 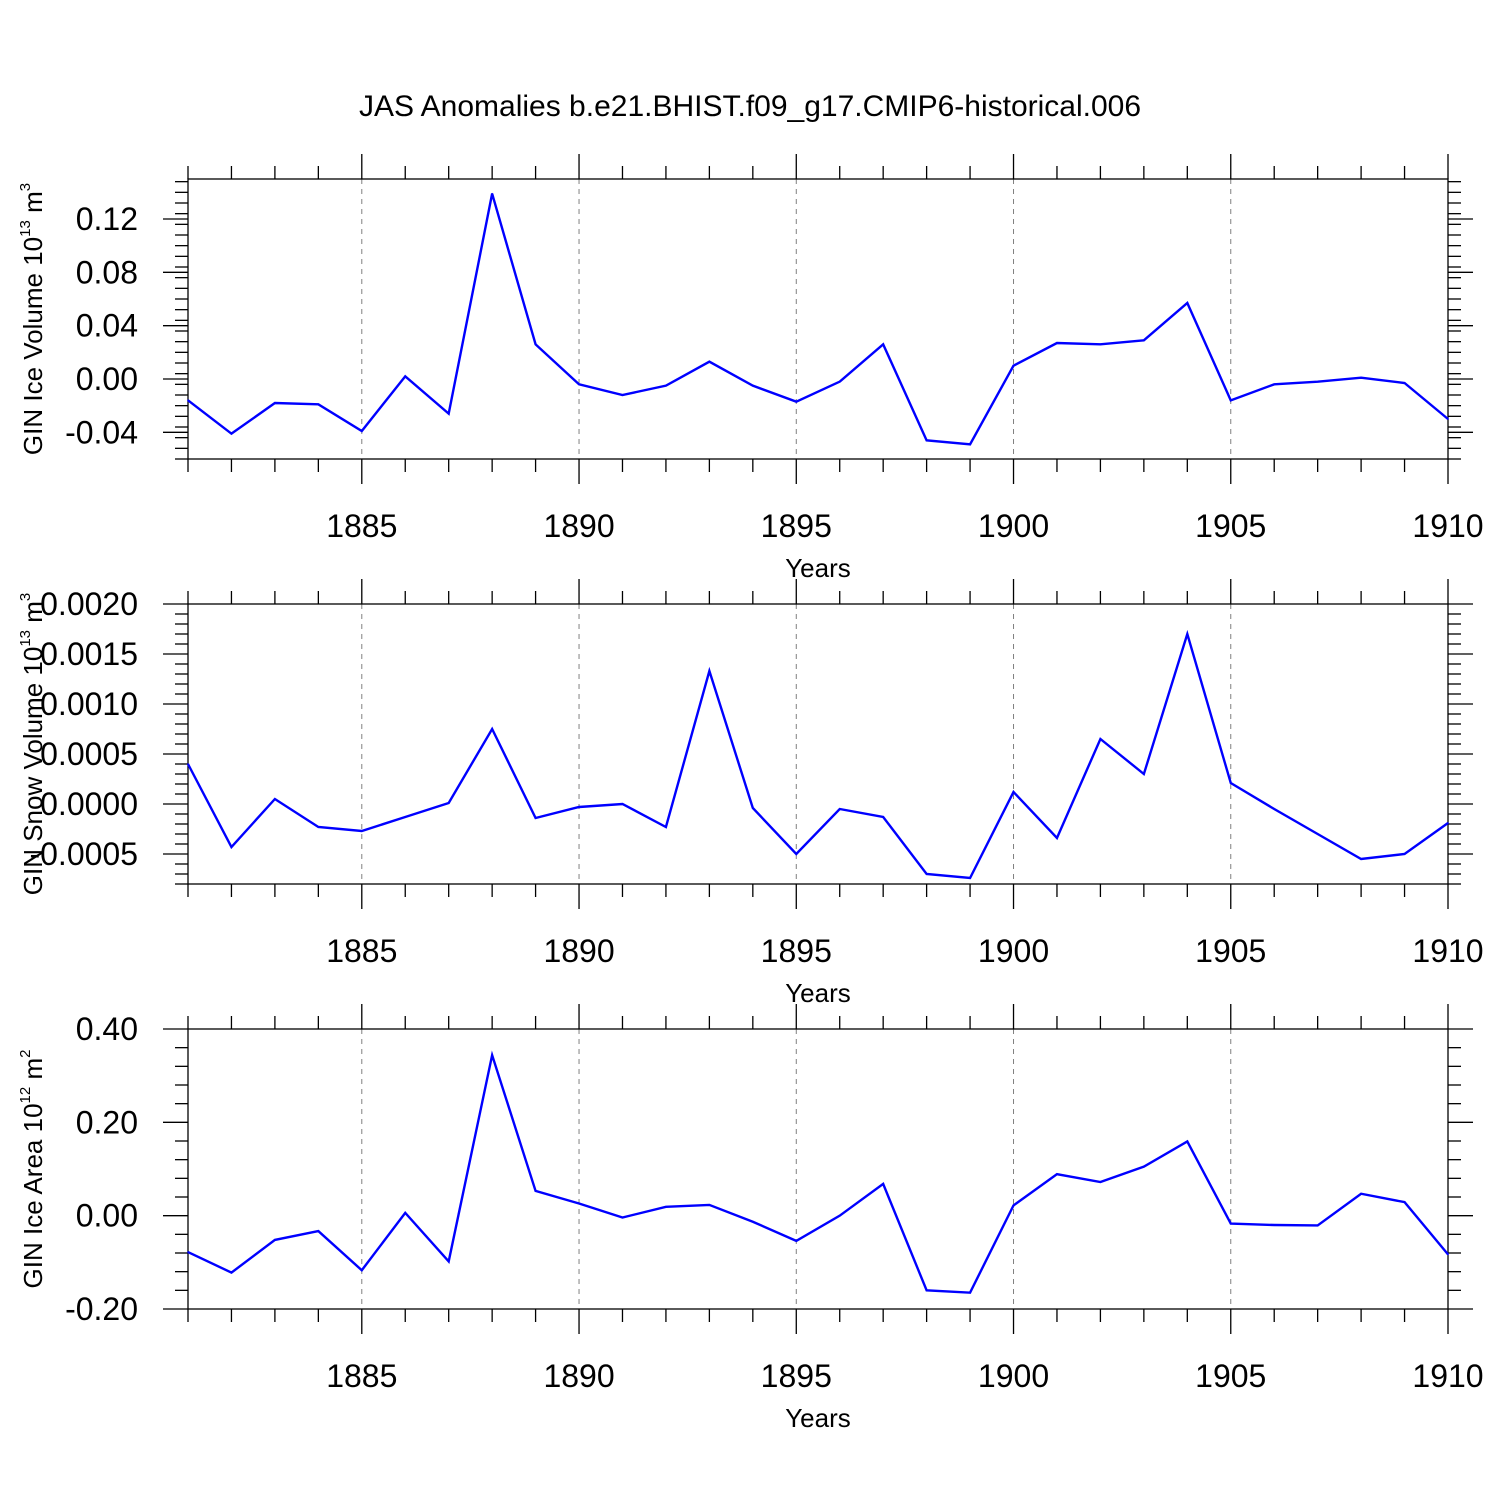 What do you see at coordinates (1447, 951) in the screenshot?
I see `x-tick-label: 1910` at bounding box center [1447, 951].